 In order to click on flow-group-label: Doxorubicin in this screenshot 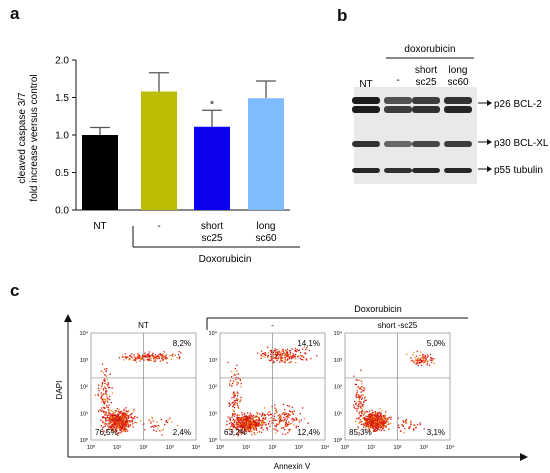, I will do `click(378, 309)`.